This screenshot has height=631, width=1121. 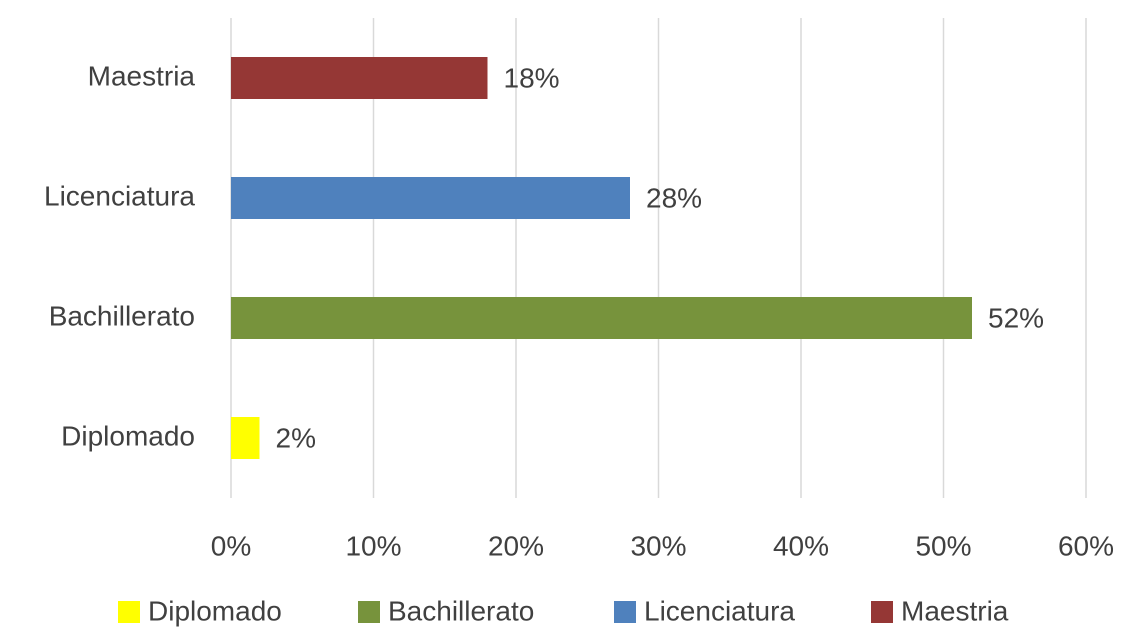 What do you see at coordinates (719, 610) in the screenshot?
I see `legend-label: Licenciatura` at bounding box center [719, 610].